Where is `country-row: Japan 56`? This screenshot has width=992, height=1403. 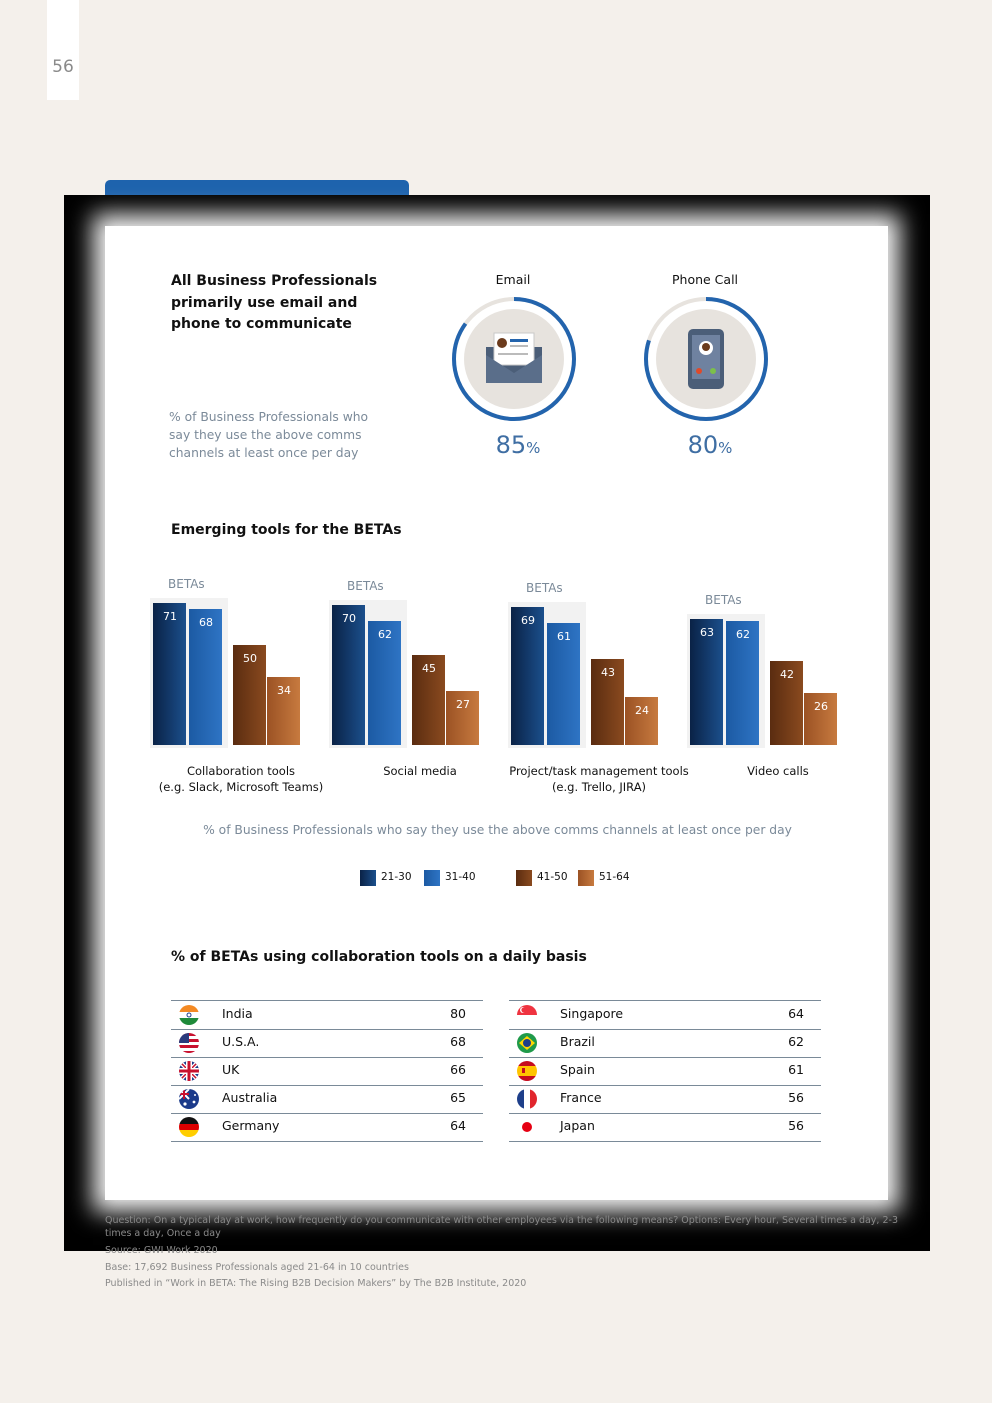
country-row: Japan 56 is located at coordinates (665, 1127).